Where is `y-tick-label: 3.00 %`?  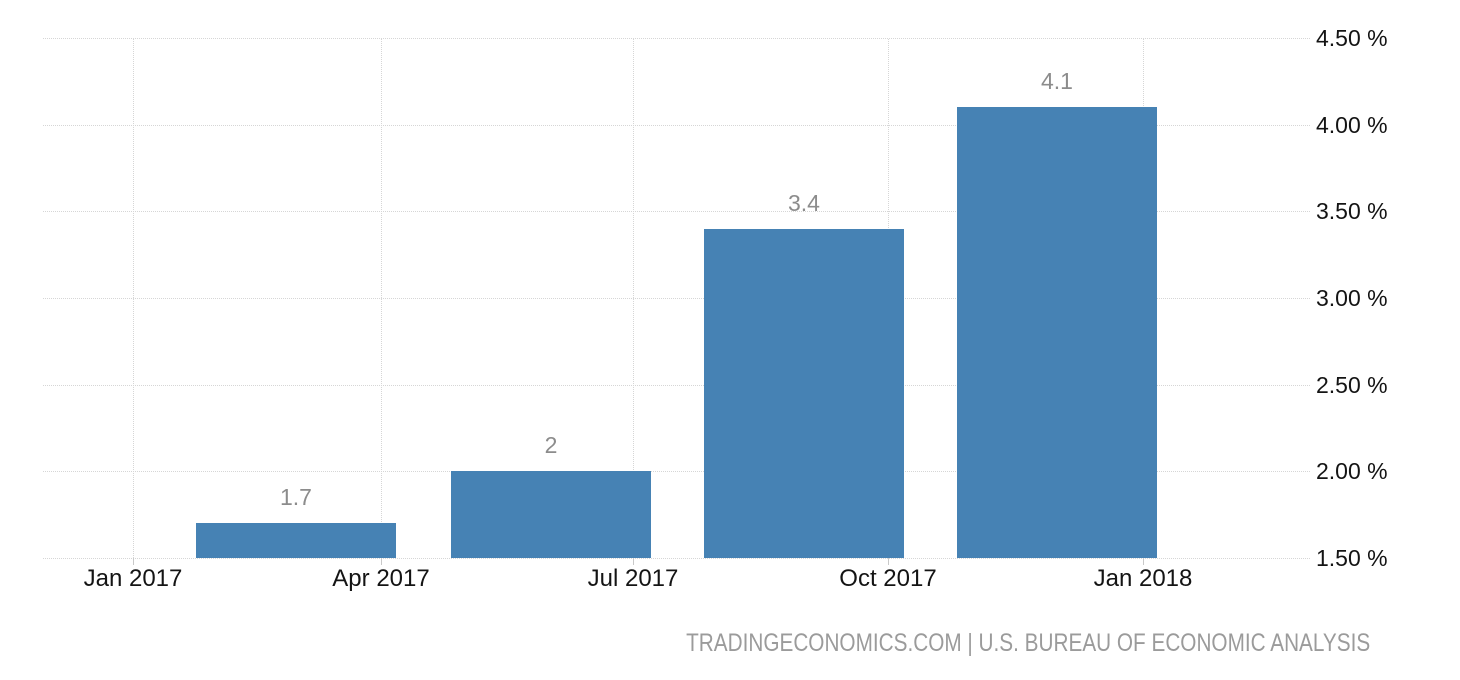
y-tick-label: 3.00 % is located at coordinates (1352, 298).